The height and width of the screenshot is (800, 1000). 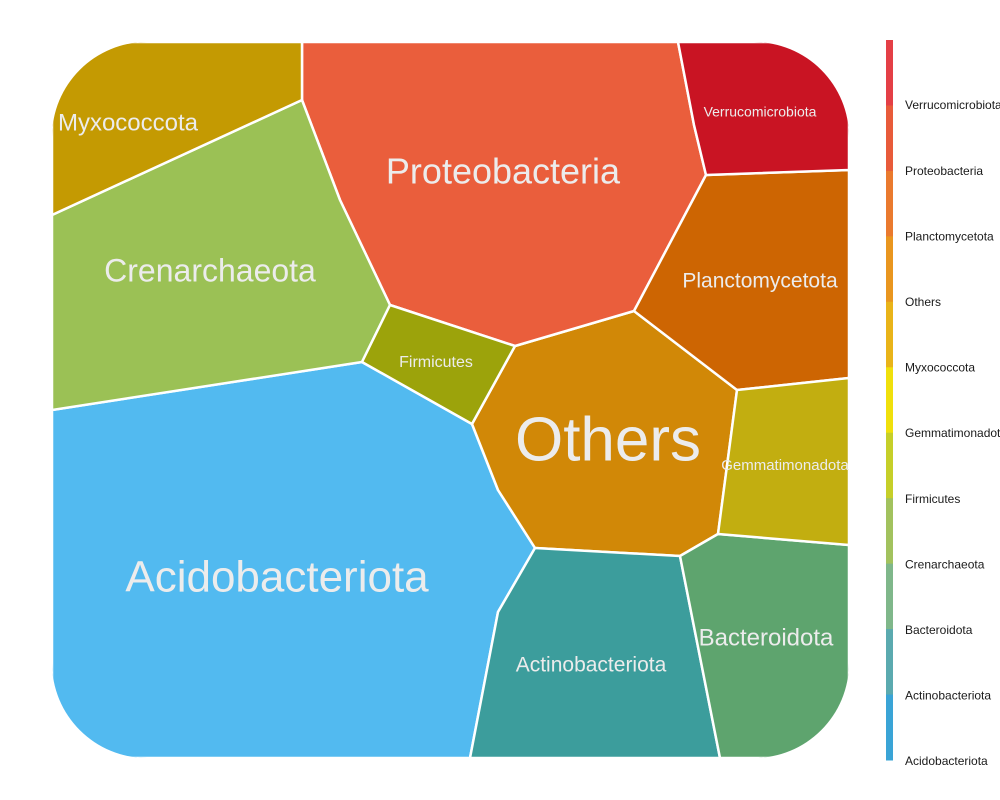 I want to click on cell-label-gemmatimonadota: Gemmatimonadota, so click(x=785, y=465).